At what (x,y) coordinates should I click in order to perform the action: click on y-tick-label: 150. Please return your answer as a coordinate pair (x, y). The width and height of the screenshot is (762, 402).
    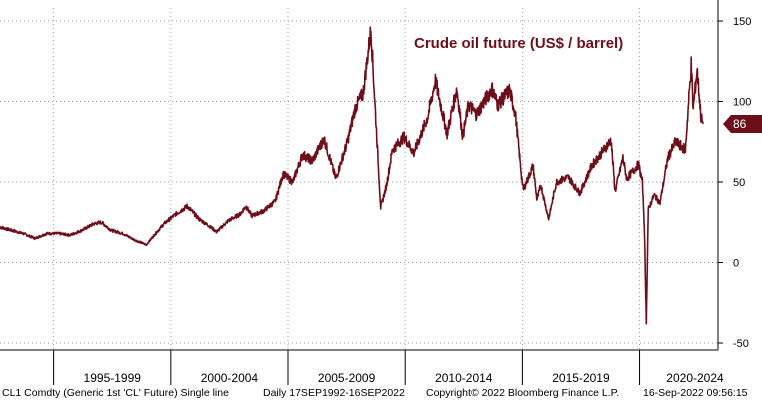
    Looking at the image, I should click on (742, 22).